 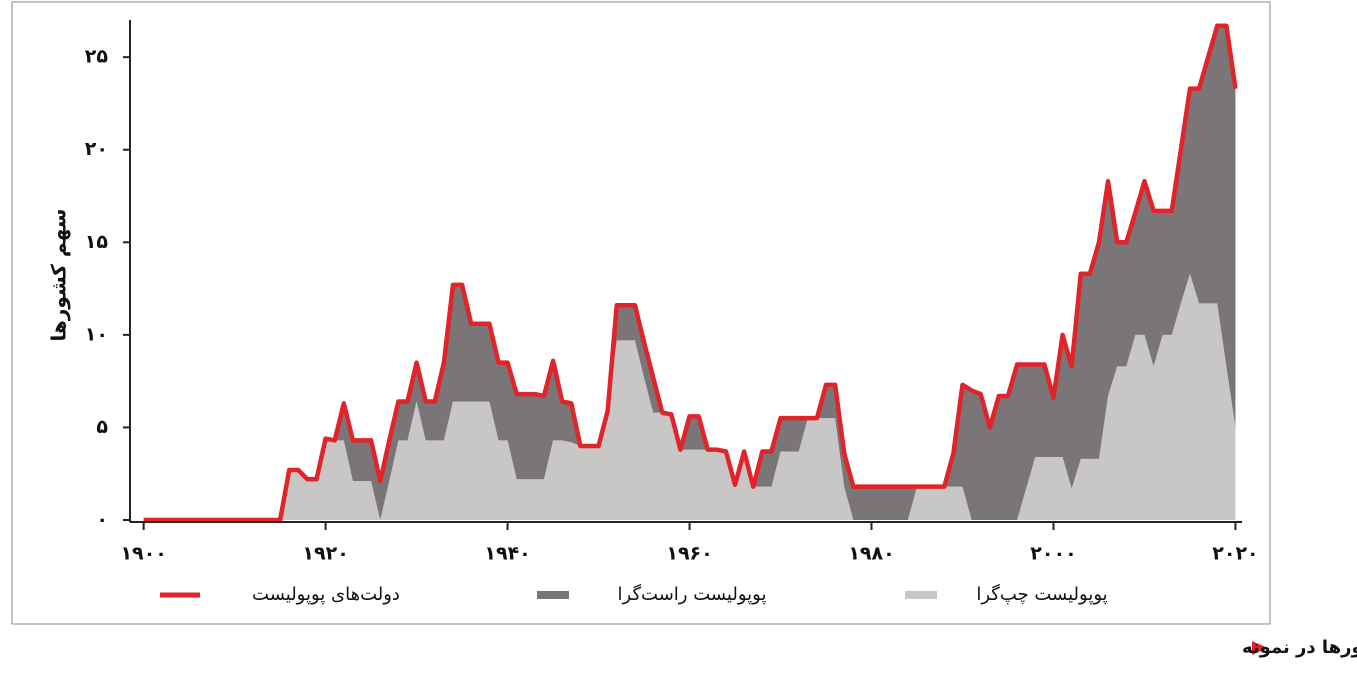 What do you see at coordinates (102, 427) in the screenshot?
I see `y-tick-label: ۵` at bounding box center [102, 427].